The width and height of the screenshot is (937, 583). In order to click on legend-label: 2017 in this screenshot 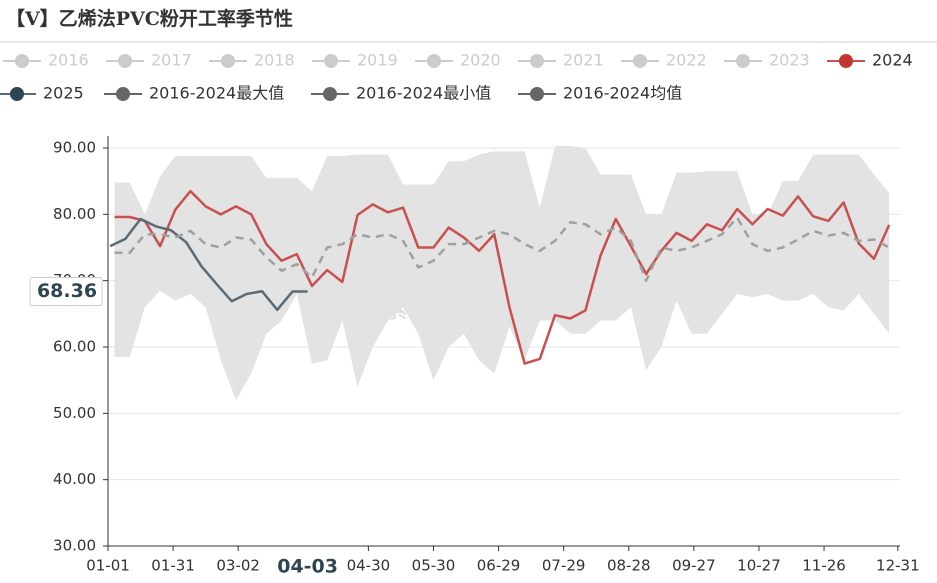, I will do `click(171, 60)`.